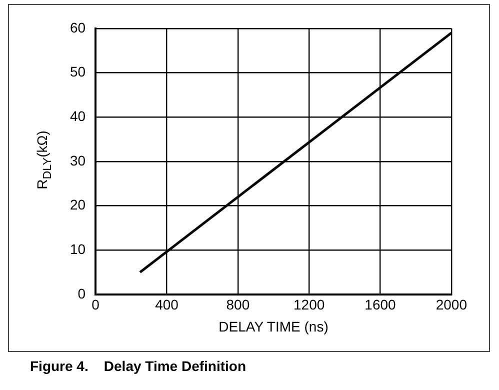 Image resolution: width=499 pixels, height=390 pixels. I want to click on x-axis-title: DELAY TIME (ns), so click(273, 326).